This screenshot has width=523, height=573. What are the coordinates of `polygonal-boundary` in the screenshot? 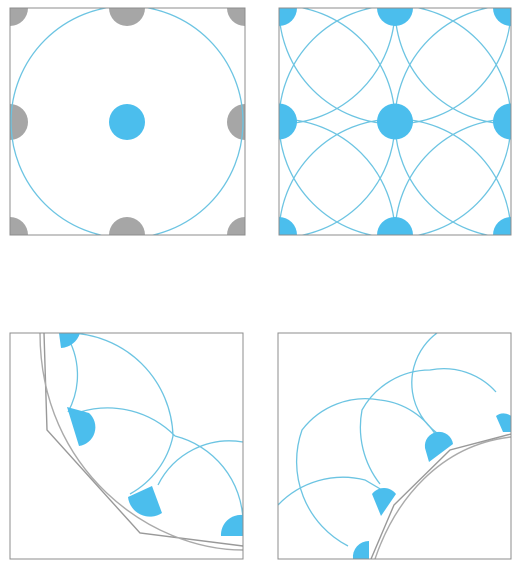 It's located at (440, 496).